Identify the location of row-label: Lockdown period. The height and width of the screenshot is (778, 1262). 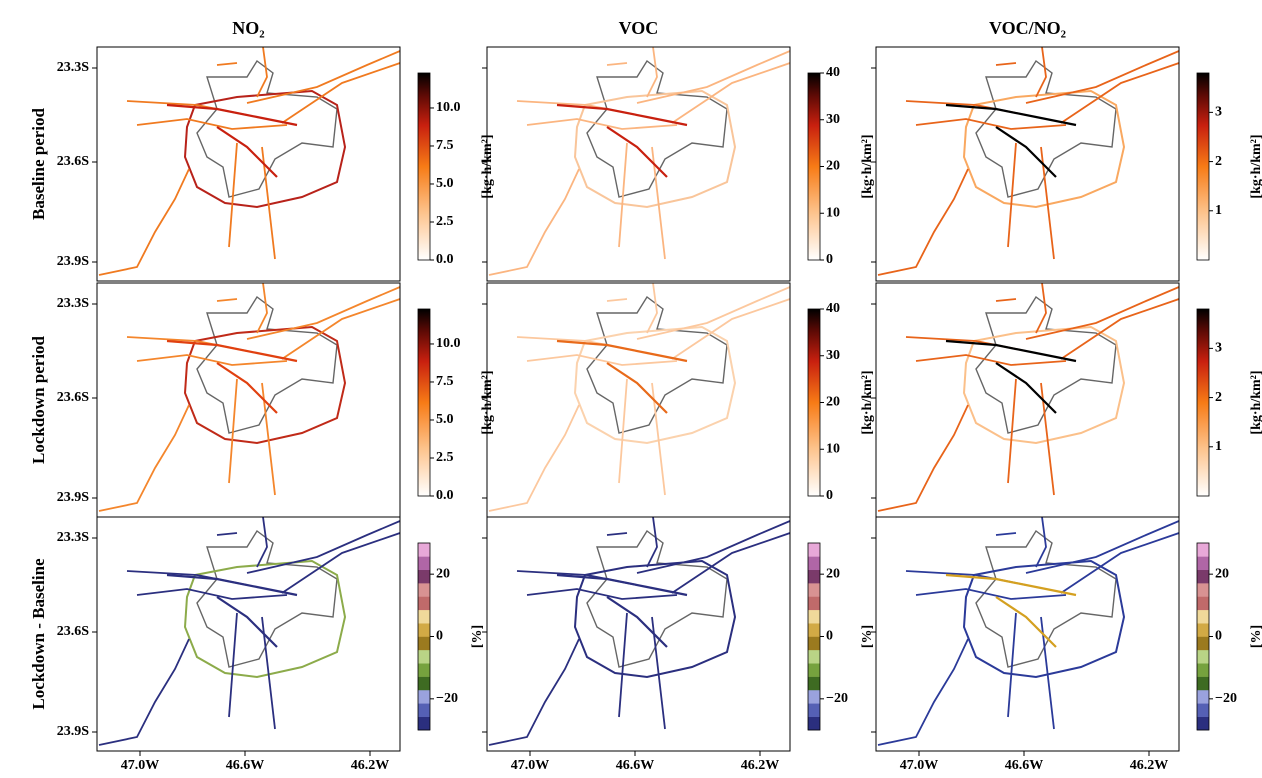
(38, 399).